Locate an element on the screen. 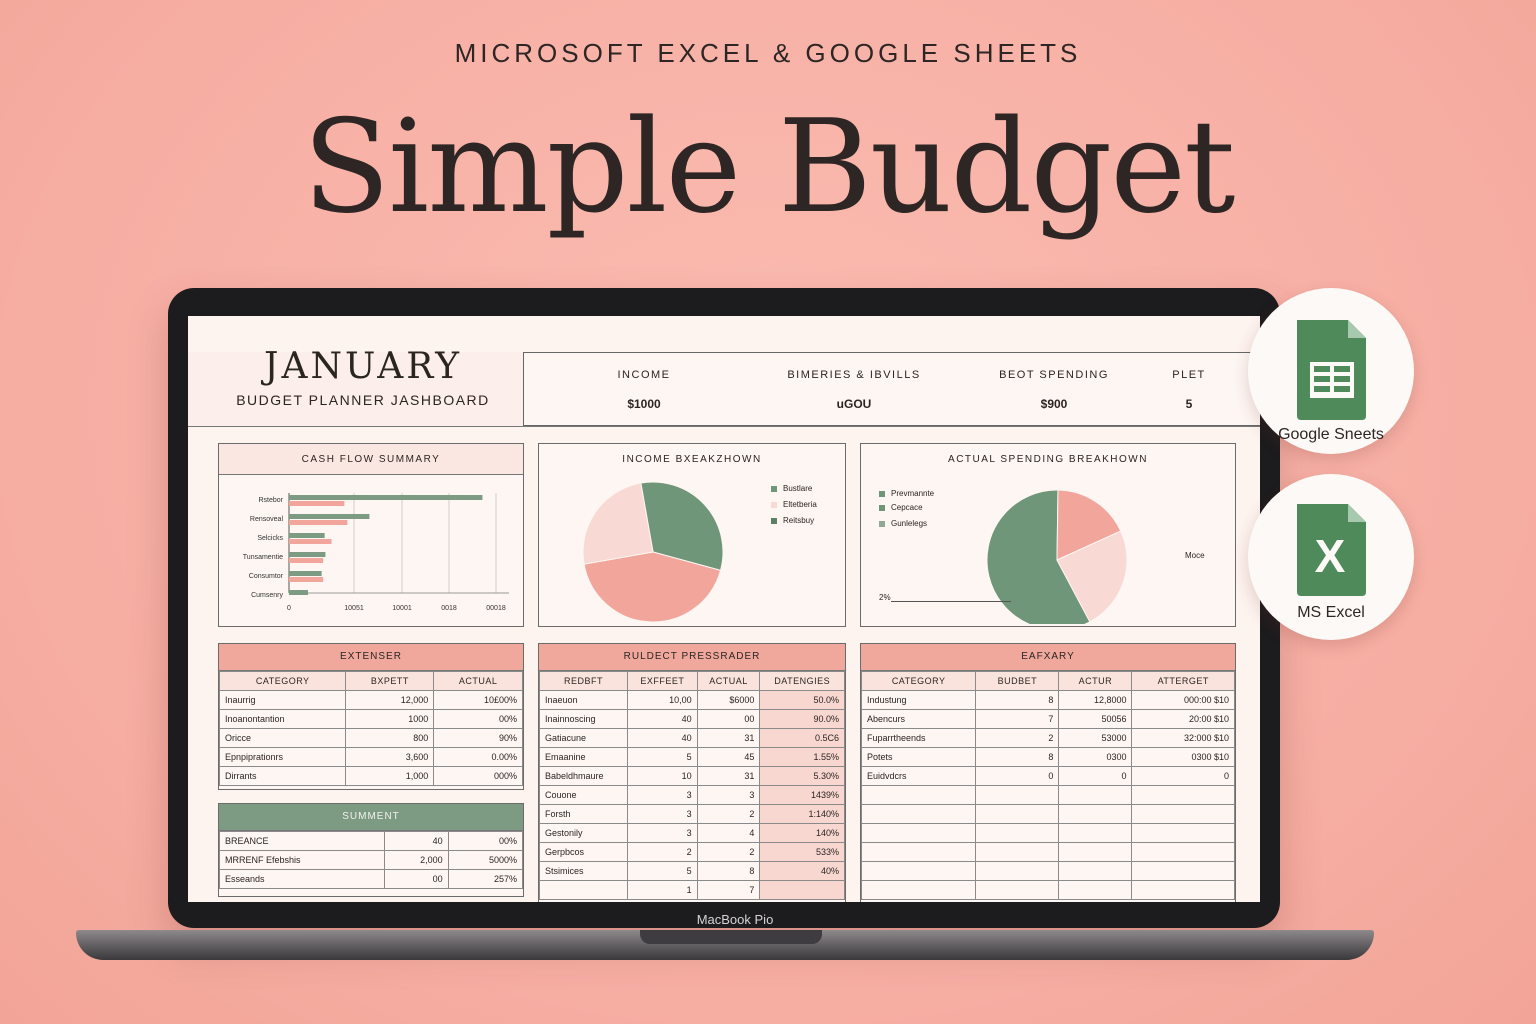 The image size is (1536, 1024). table-cell: 45 is located at coordinates (728, 757).